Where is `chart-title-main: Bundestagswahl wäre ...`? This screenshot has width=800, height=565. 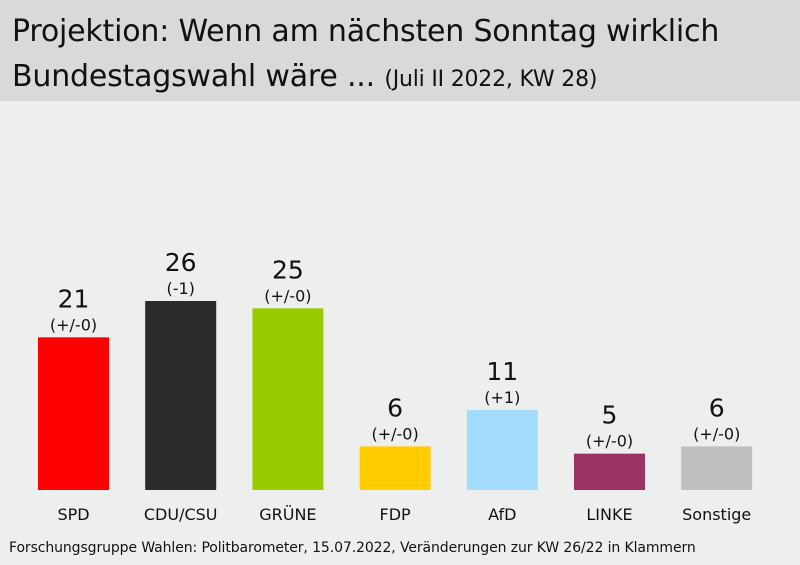
chart-title-main: Bundestagswahl wäre ... is located at coordinates (193, 76).